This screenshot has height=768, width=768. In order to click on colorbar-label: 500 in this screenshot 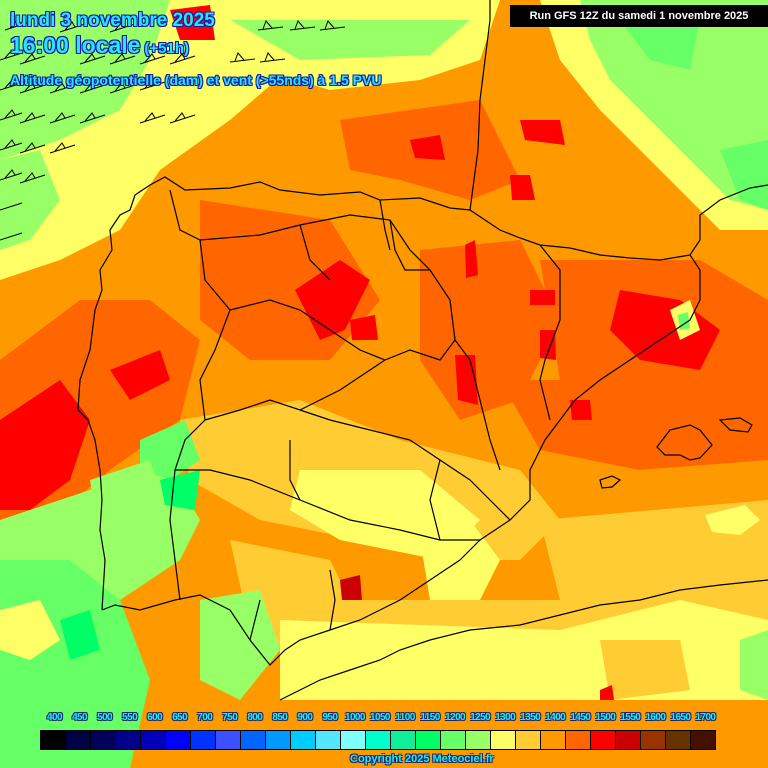, I will do `click(104, 717)`.